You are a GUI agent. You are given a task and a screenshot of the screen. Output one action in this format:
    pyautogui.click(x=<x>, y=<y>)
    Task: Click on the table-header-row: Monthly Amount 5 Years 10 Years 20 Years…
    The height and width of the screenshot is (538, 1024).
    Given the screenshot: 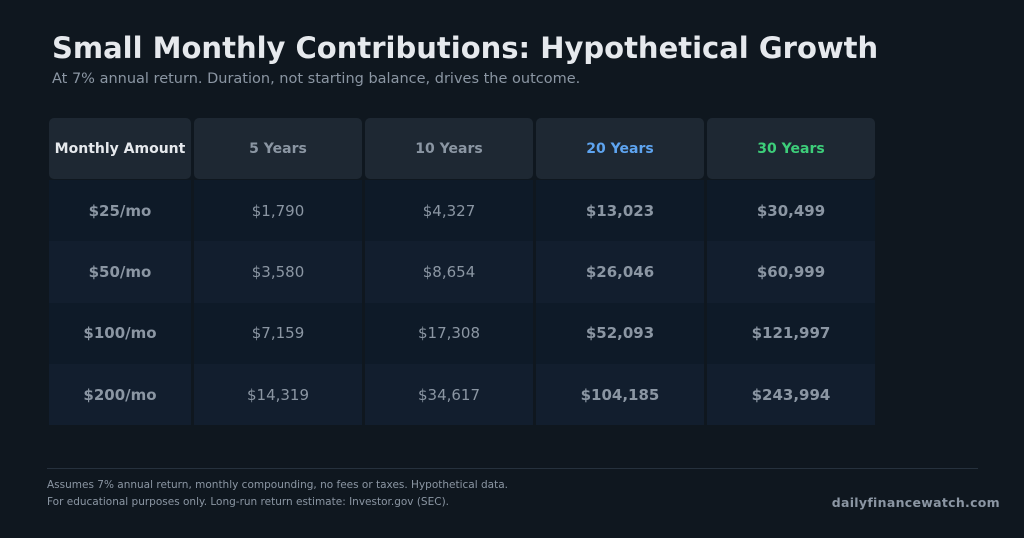 What is the action you would take?
    pyautogui.click(x=462, y=148)
    